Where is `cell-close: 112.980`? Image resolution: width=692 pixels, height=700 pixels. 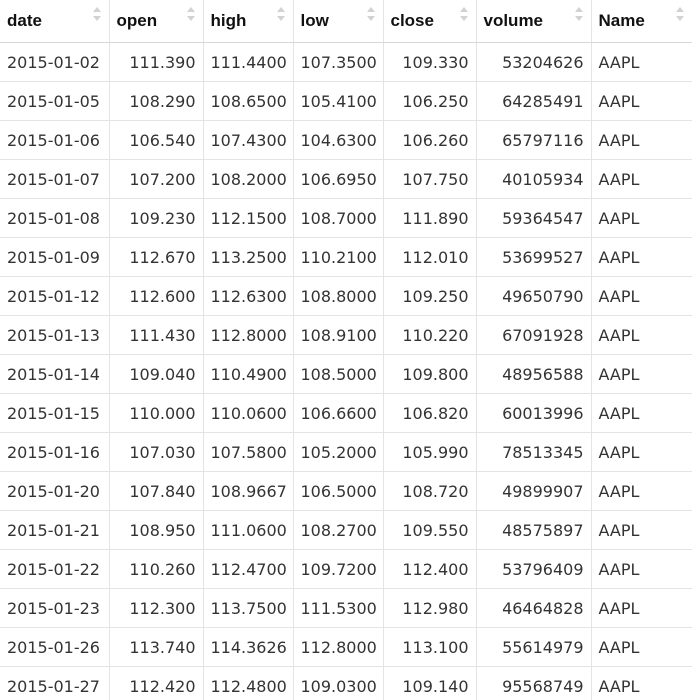 cell-close: 112.980 is located at coordinates (430, 608).